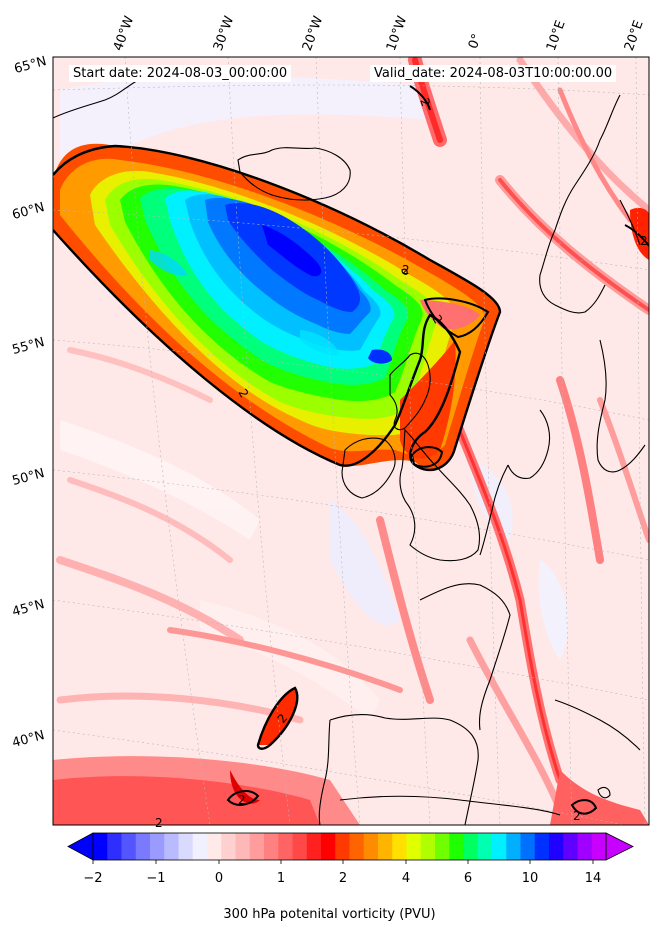 This screenshot has height=936, width=659. Describe the element at coordinates (93, 878) in the screenshot. I see `colorbar-tick: −2` at that location.